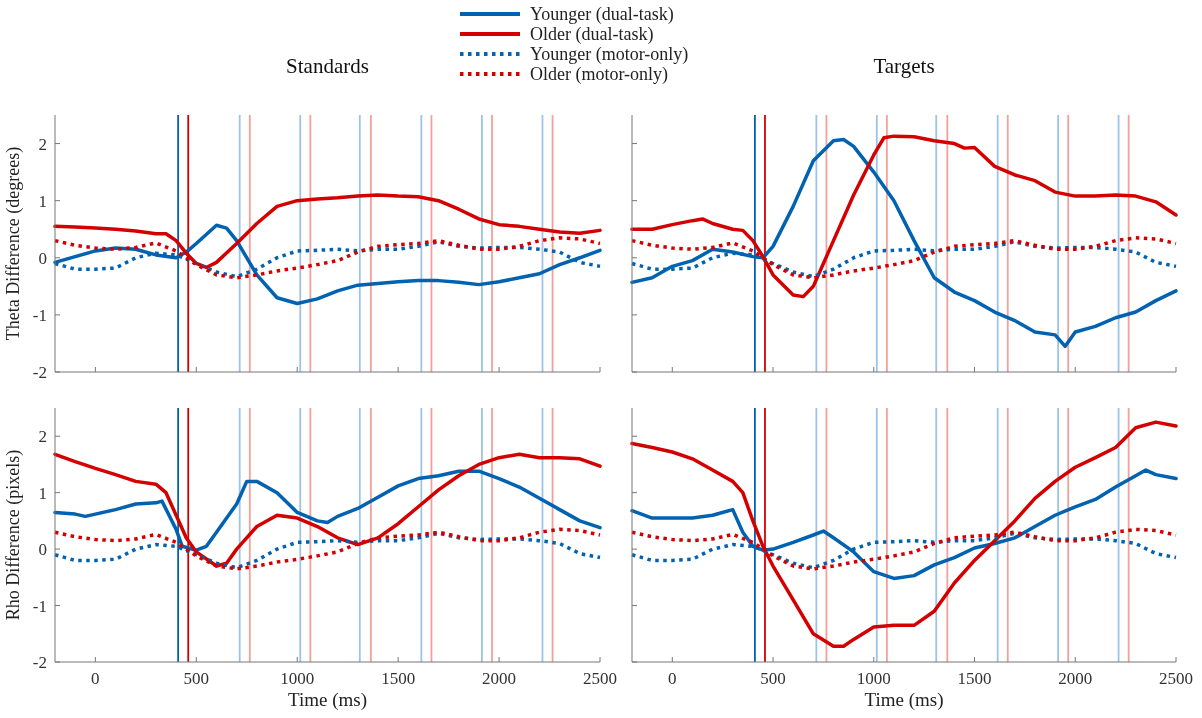 Image resolution: width=1202 pixels, height=718 pixels. What do you see at coordinates (592, 34) in the screenshot?
I see `legend-label: Older (dual-task)` at bounding box center [592, 34].